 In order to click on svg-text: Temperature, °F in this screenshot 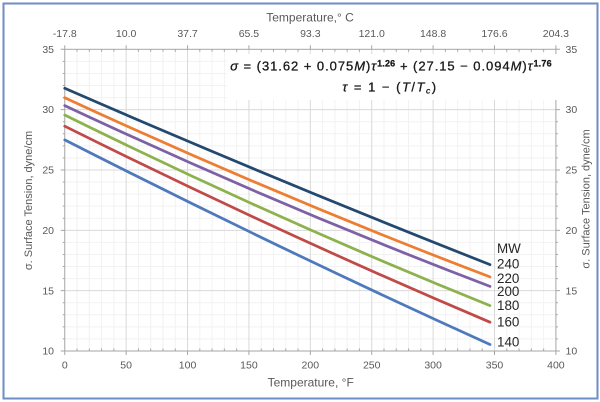, I will do `click(311, 383)`.